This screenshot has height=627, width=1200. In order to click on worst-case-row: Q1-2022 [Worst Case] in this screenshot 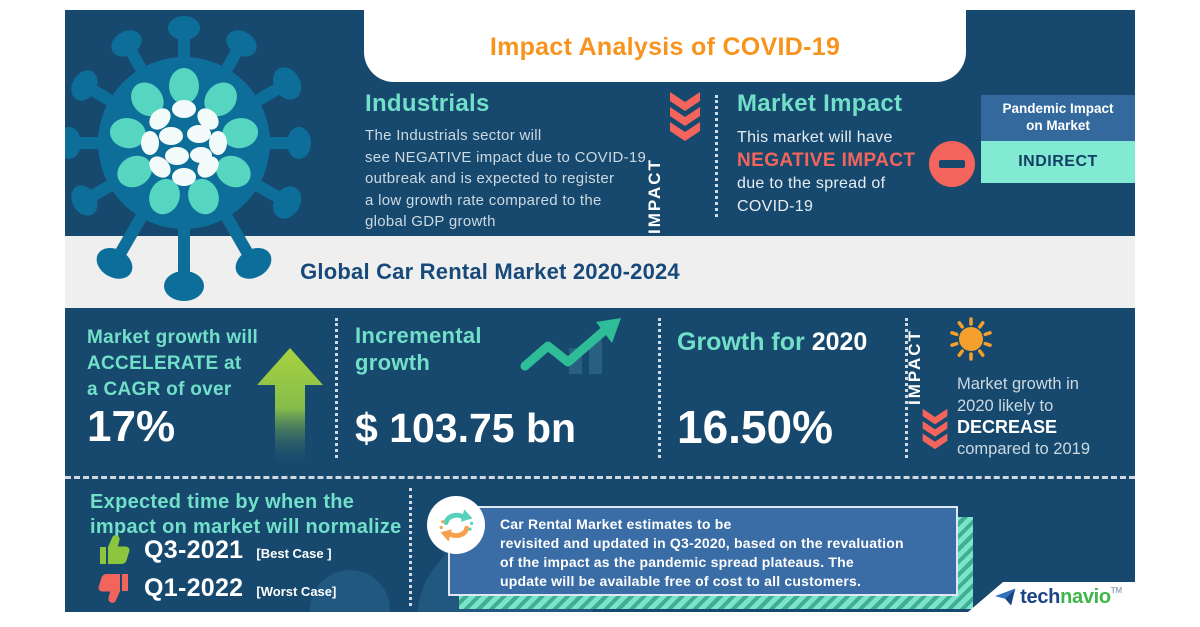, I will do `click(216, 588)`.